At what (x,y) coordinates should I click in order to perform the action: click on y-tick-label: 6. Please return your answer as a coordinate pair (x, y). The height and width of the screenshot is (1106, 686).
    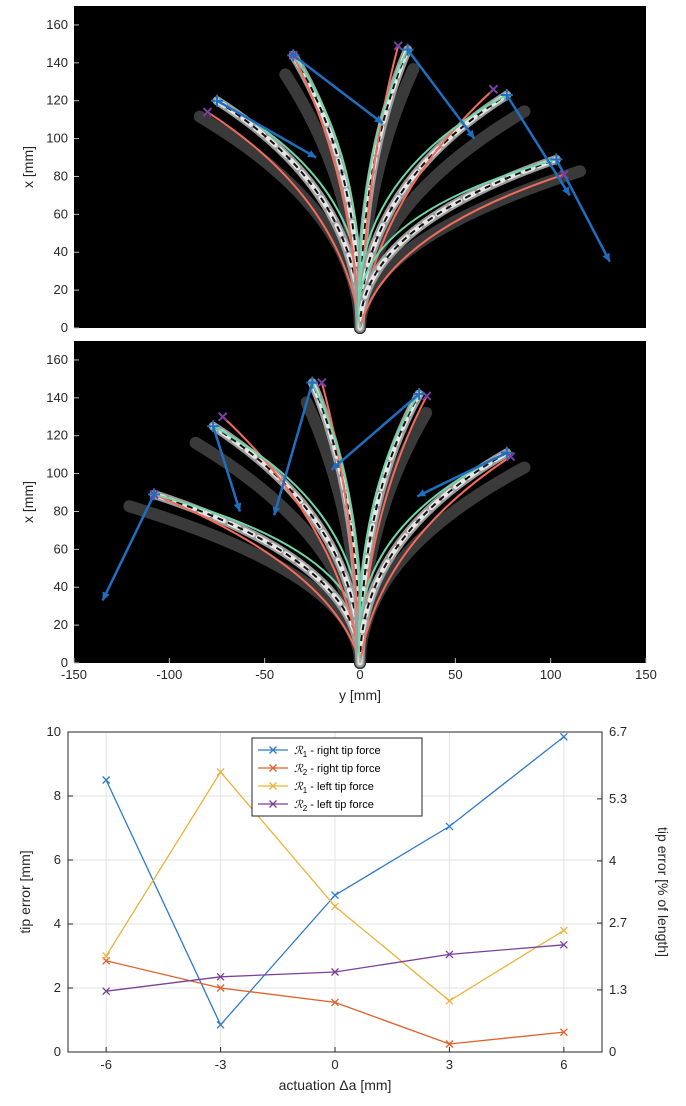
    Looking at the image, I should click on (57, 859).